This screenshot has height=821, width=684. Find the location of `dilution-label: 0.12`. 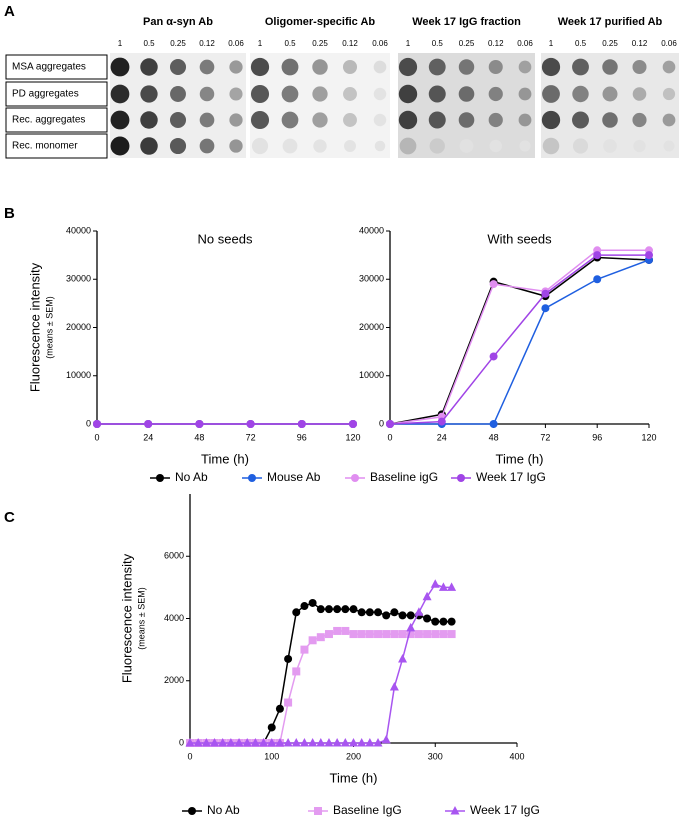

dilution-label: 0.12 is located at coordinates (496, 43).